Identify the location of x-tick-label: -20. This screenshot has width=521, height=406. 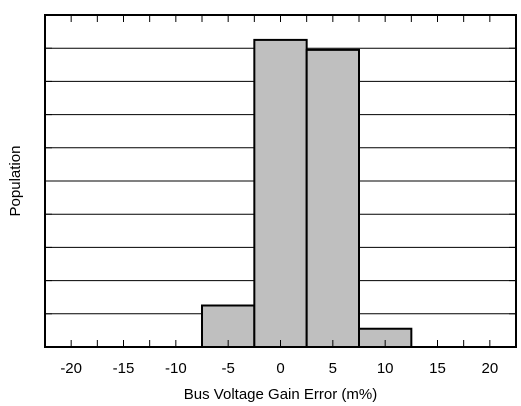
(71, 368).